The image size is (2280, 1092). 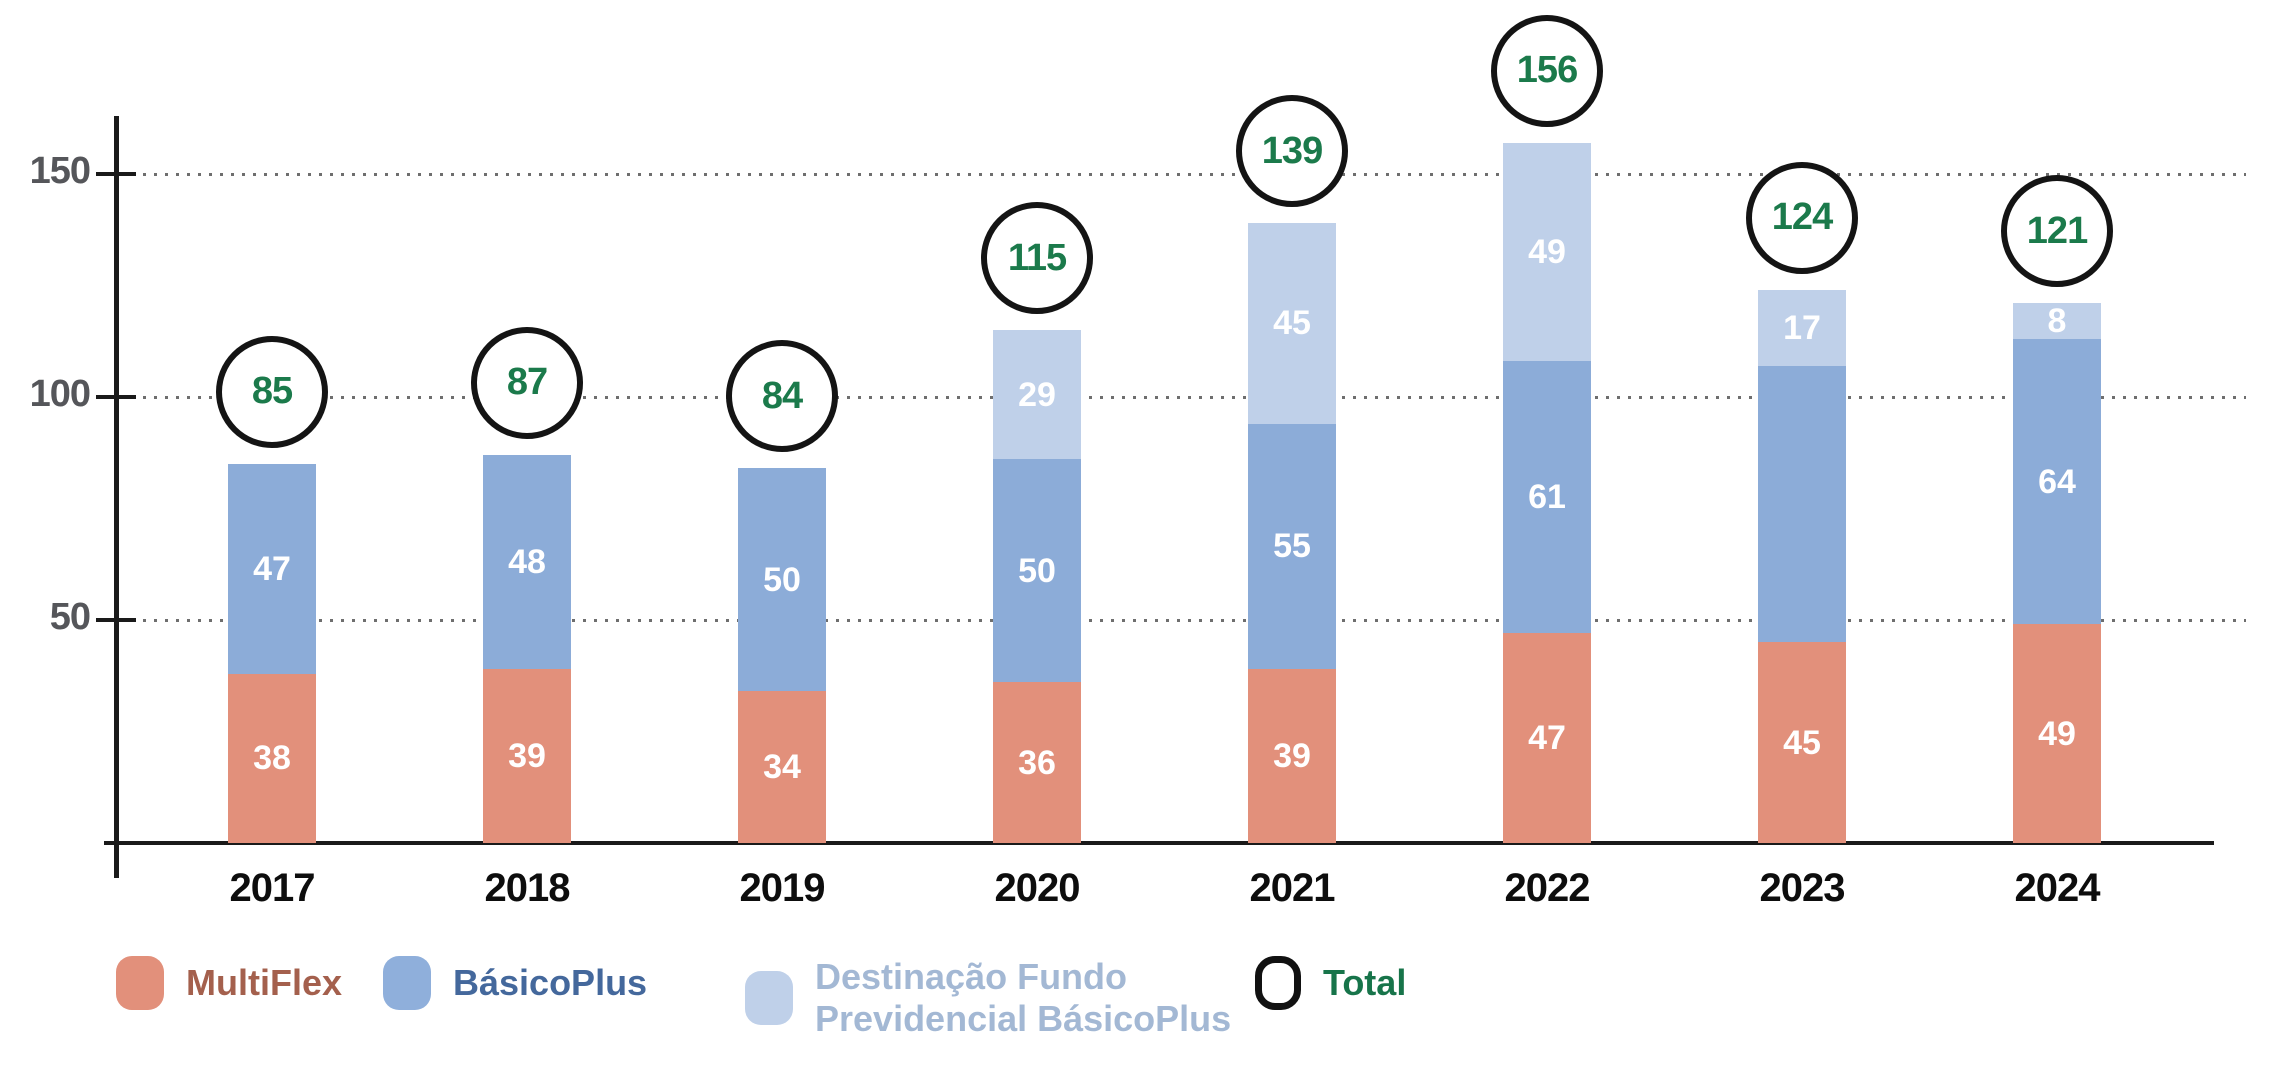 I want to click on bar-segment-multiflex-2019: 34, so click(x=782, y=767).